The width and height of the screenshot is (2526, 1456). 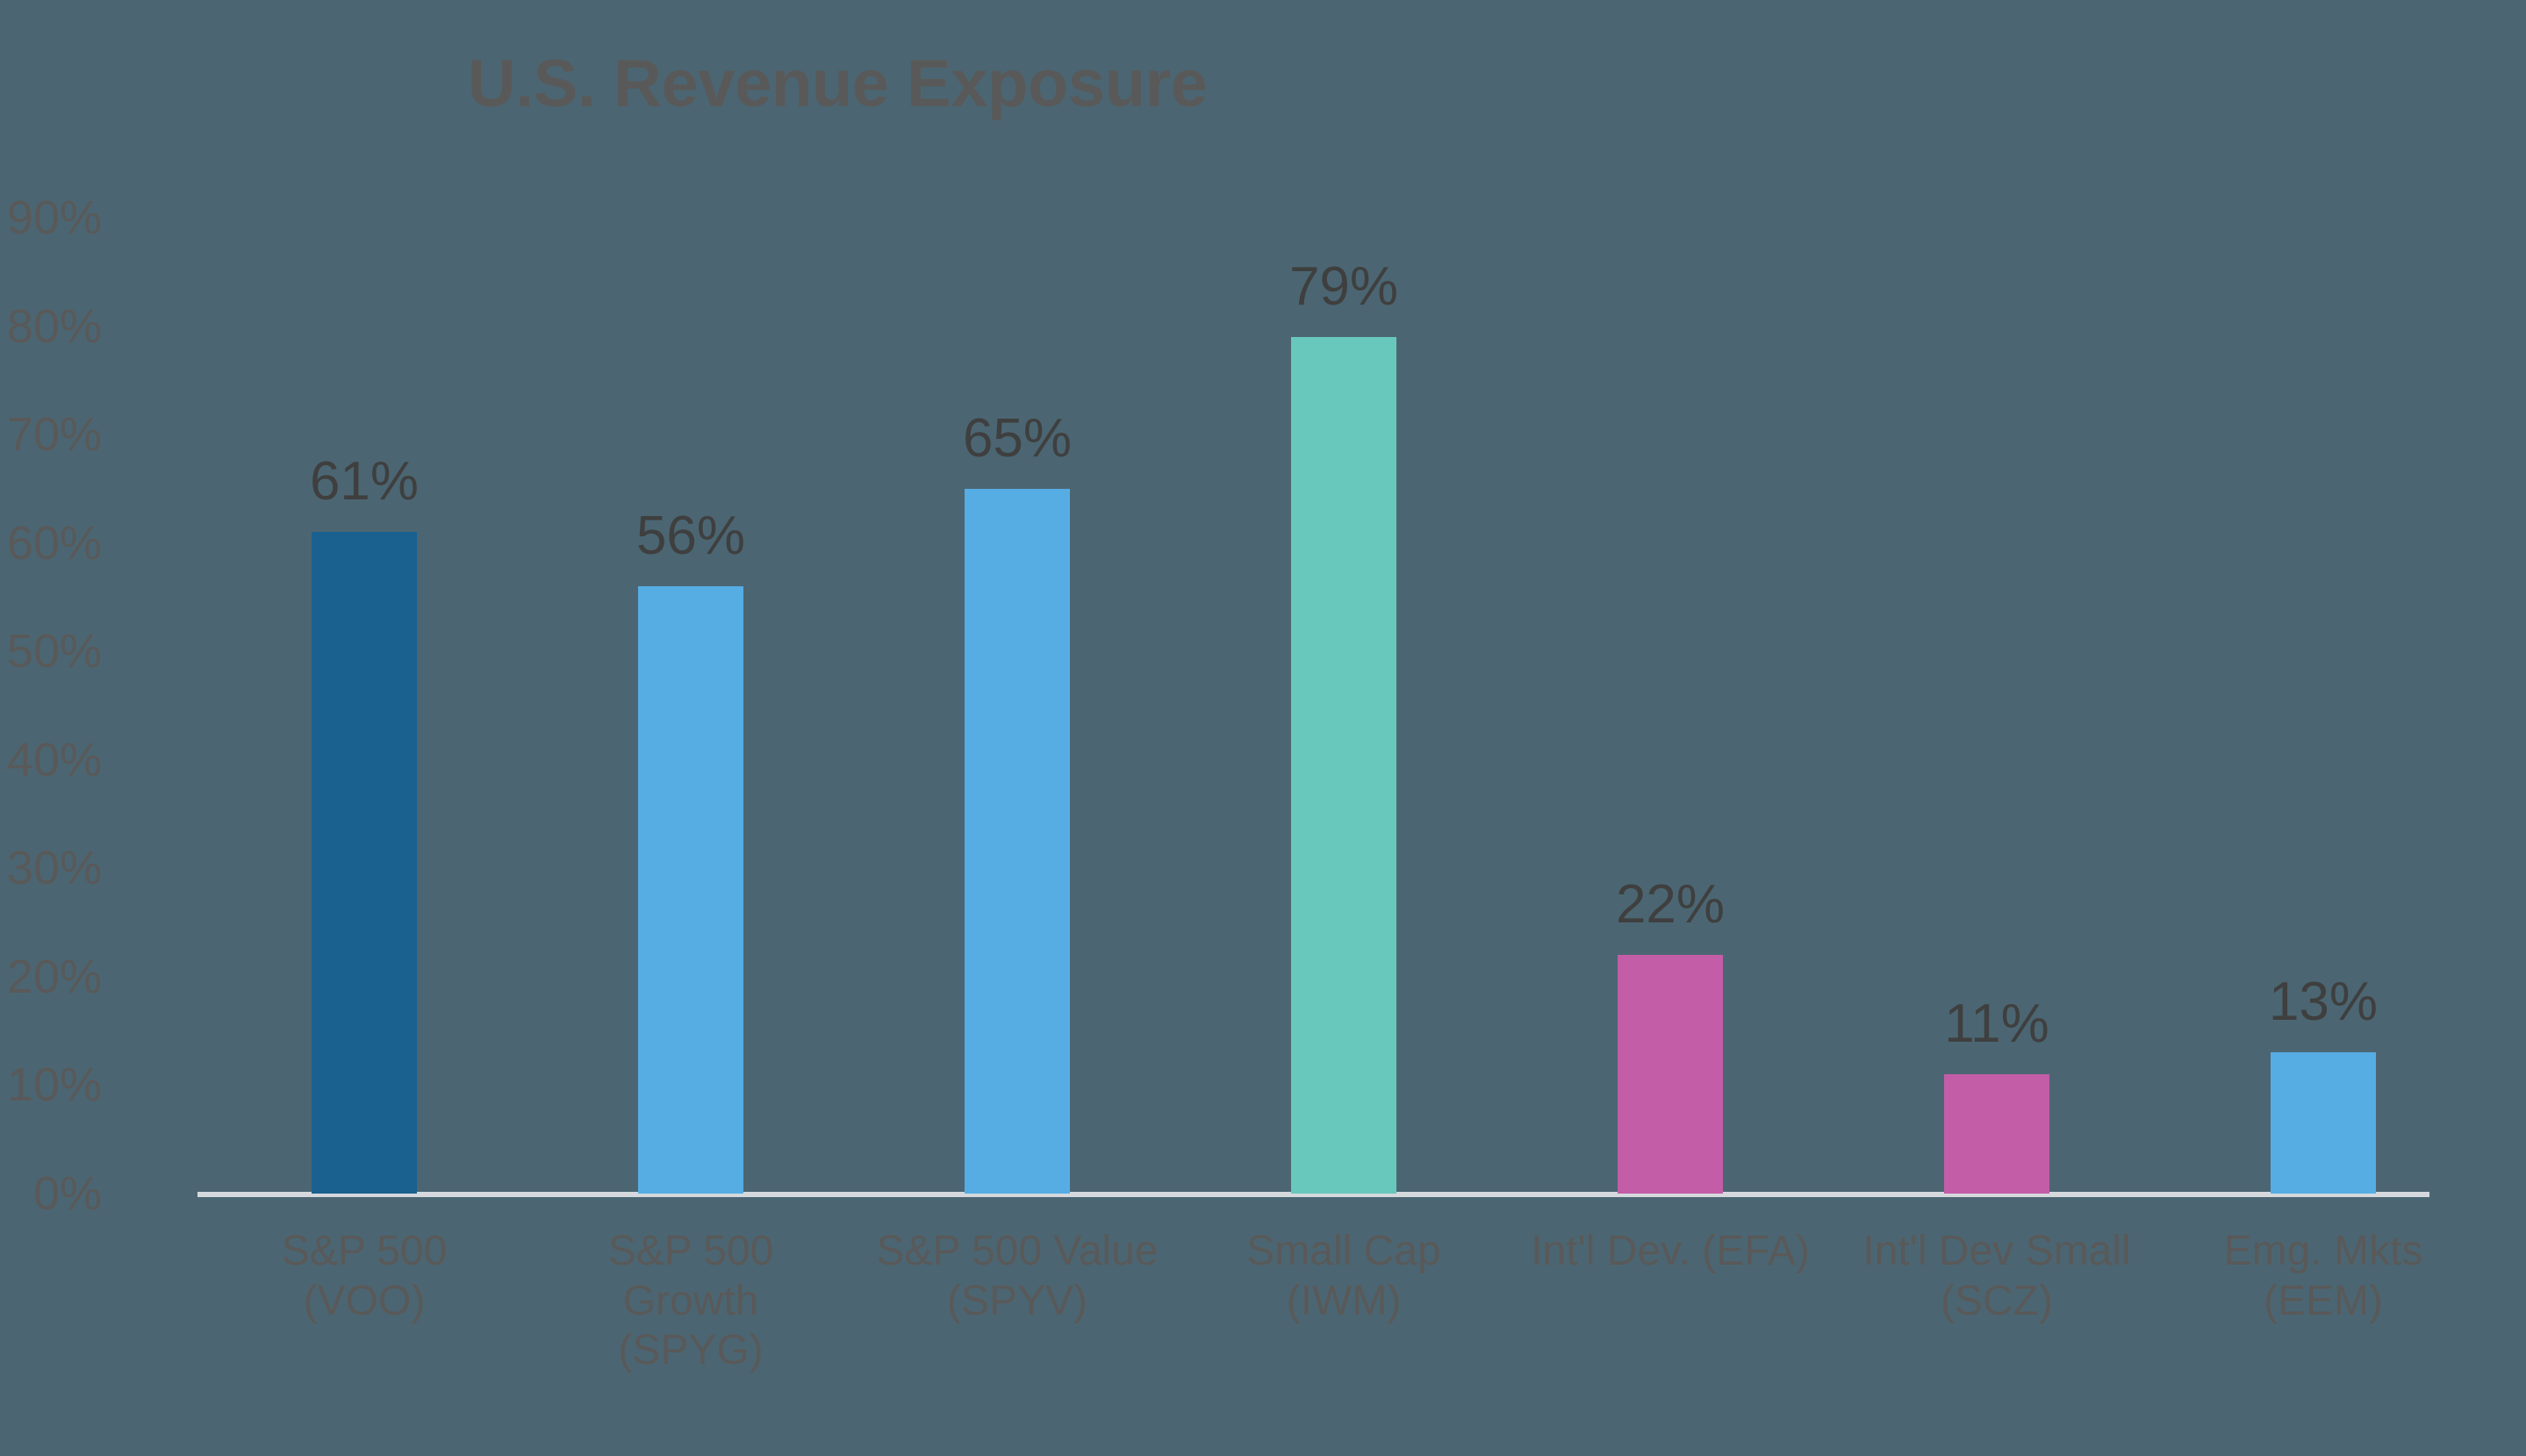 I want to click on x-axis-label: S&P 500 Growth (SPYG), so click(x=691, y=1301).